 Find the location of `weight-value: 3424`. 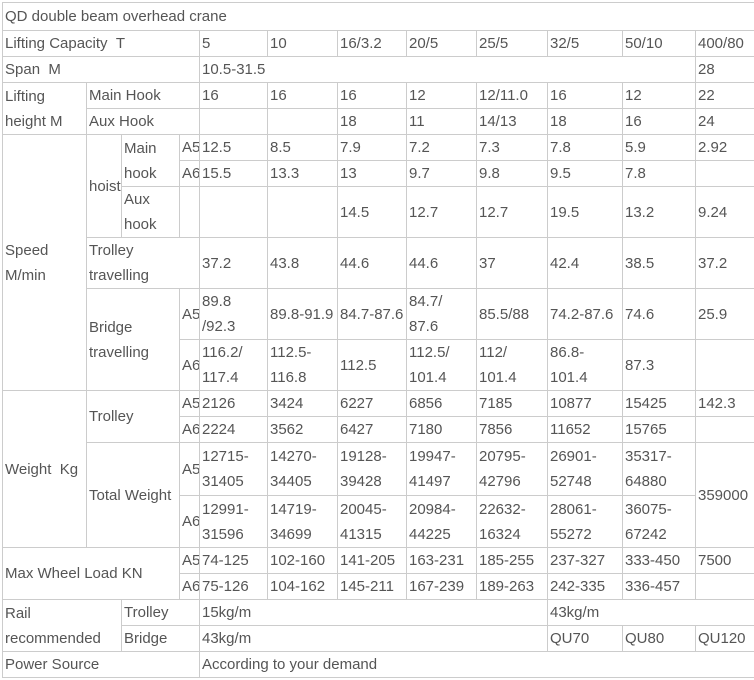

weight-value: 3424 is located at coordinates (303, 404).